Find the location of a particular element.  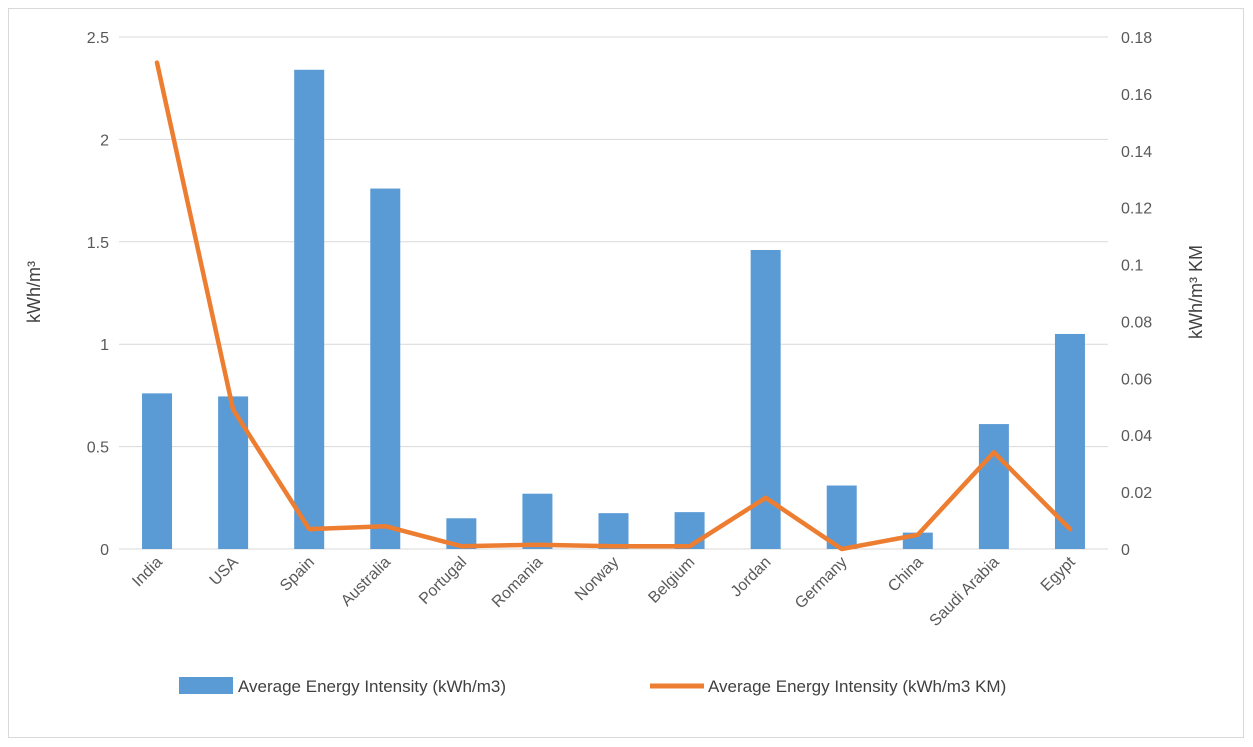

x-tick-label: Jordan is located at coordinates (751, 577).